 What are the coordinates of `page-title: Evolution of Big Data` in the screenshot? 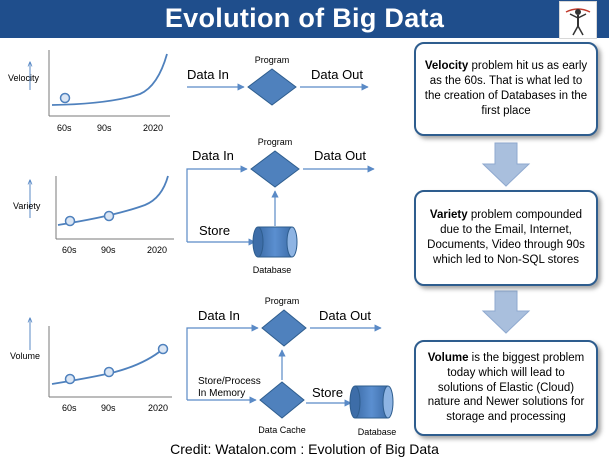 It's located at (304, 18).